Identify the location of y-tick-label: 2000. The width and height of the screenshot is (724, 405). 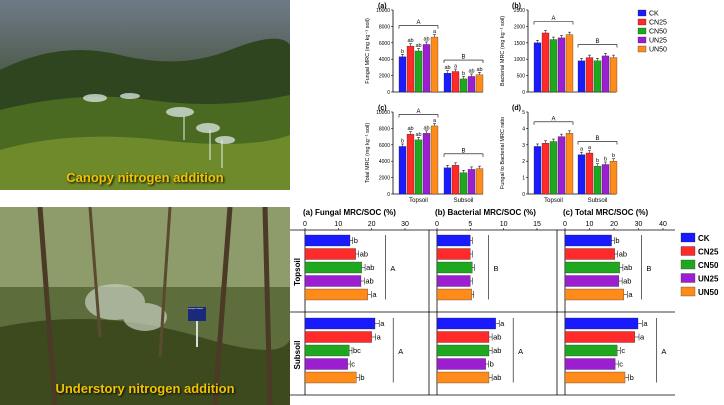
(384, 179).